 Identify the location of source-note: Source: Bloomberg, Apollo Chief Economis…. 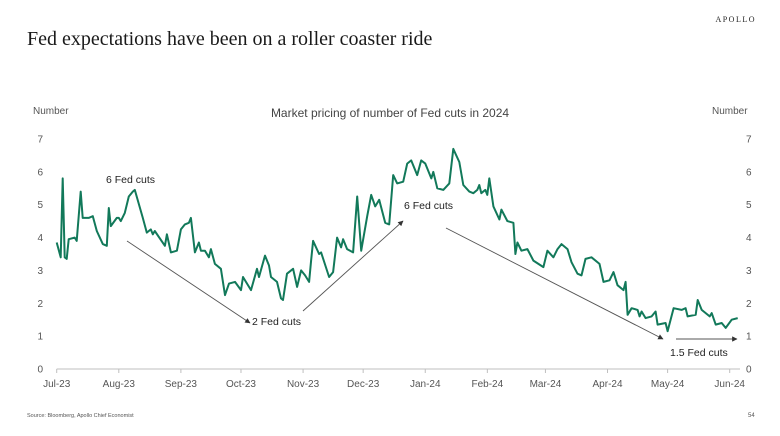
(80, 416).